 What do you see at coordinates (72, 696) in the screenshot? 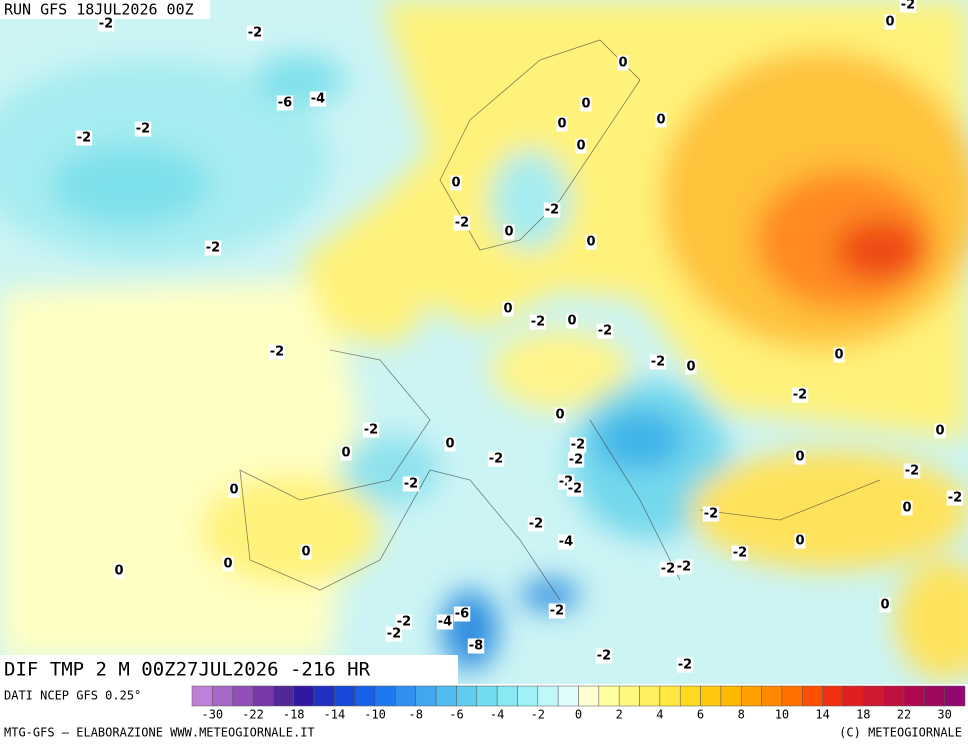
I see `source-label: DATI NCEP GFS 0.25°` at bounding box center [72, 696].